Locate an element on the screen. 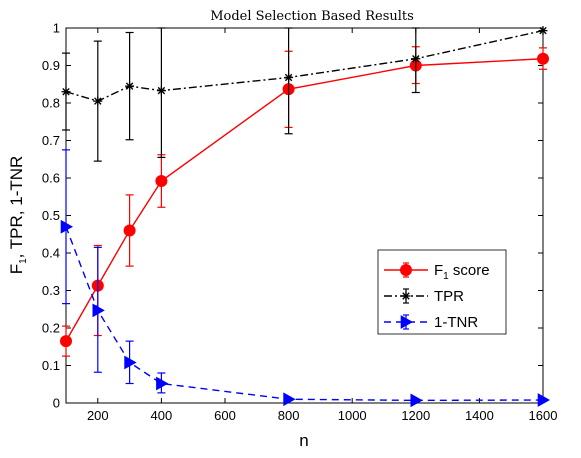 The height and width of the screenshot is (458, 581). y-tick-label: 0.7 is located at coordinates (51, 140).